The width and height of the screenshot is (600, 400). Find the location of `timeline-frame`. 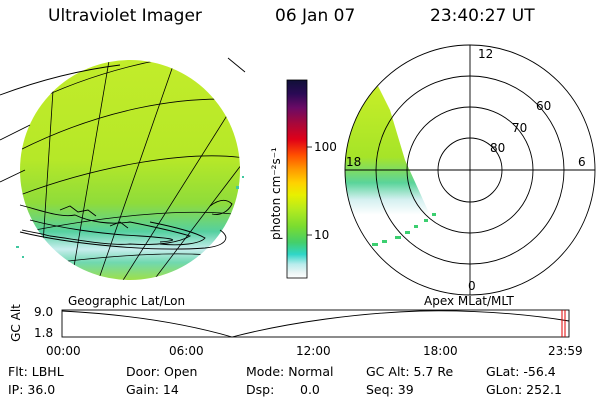

timeline-frame is located at coordinates (315, 323).